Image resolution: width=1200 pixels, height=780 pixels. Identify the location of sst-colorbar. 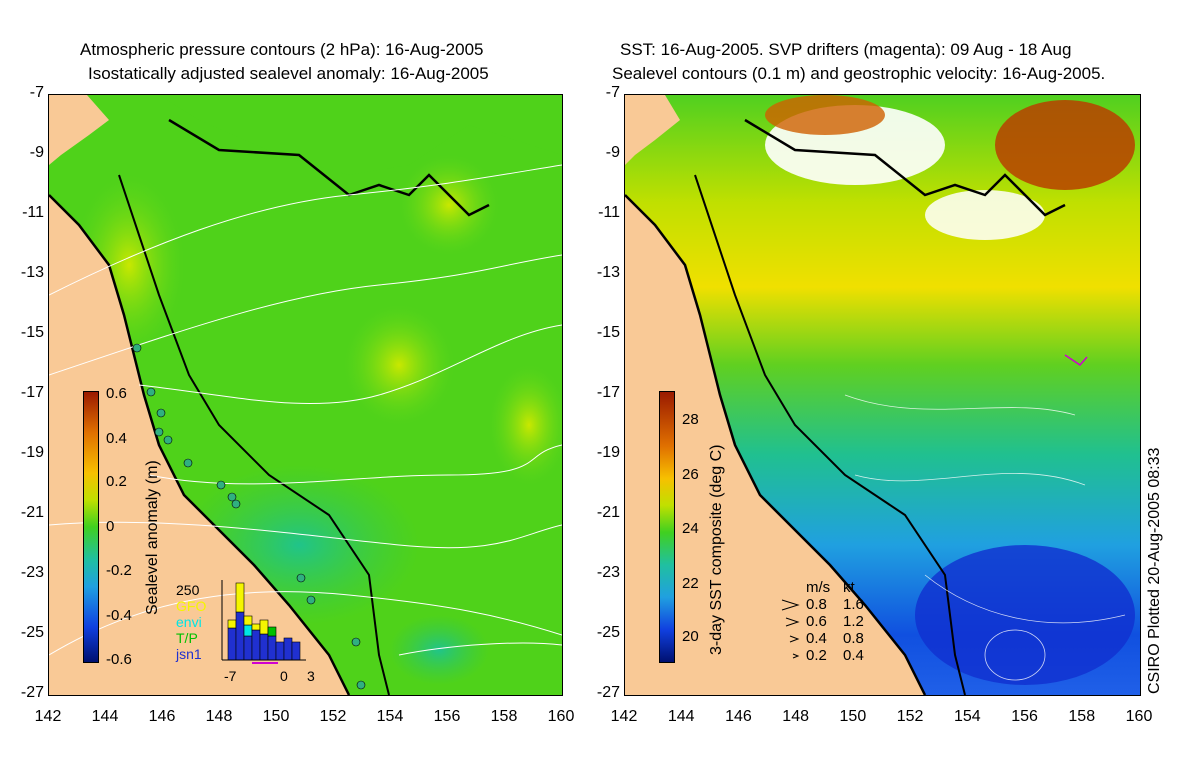
(667, 527).